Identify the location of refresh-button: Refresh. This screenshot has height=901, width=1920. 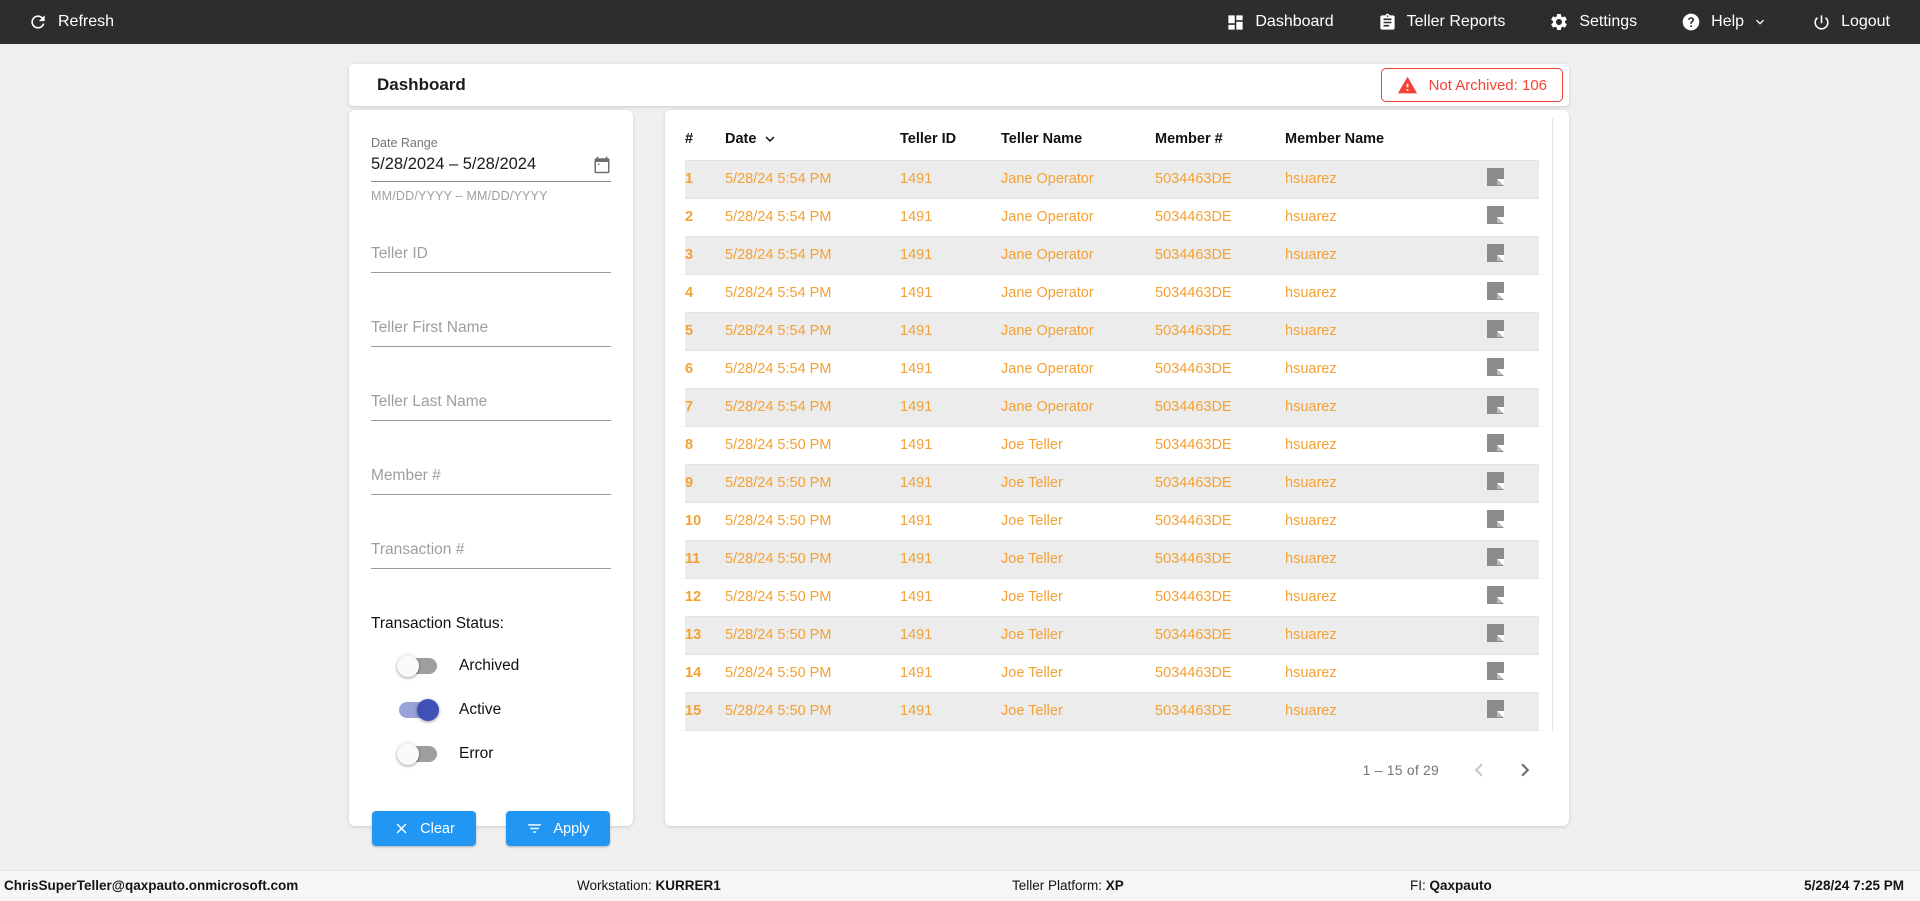
(71, 22).